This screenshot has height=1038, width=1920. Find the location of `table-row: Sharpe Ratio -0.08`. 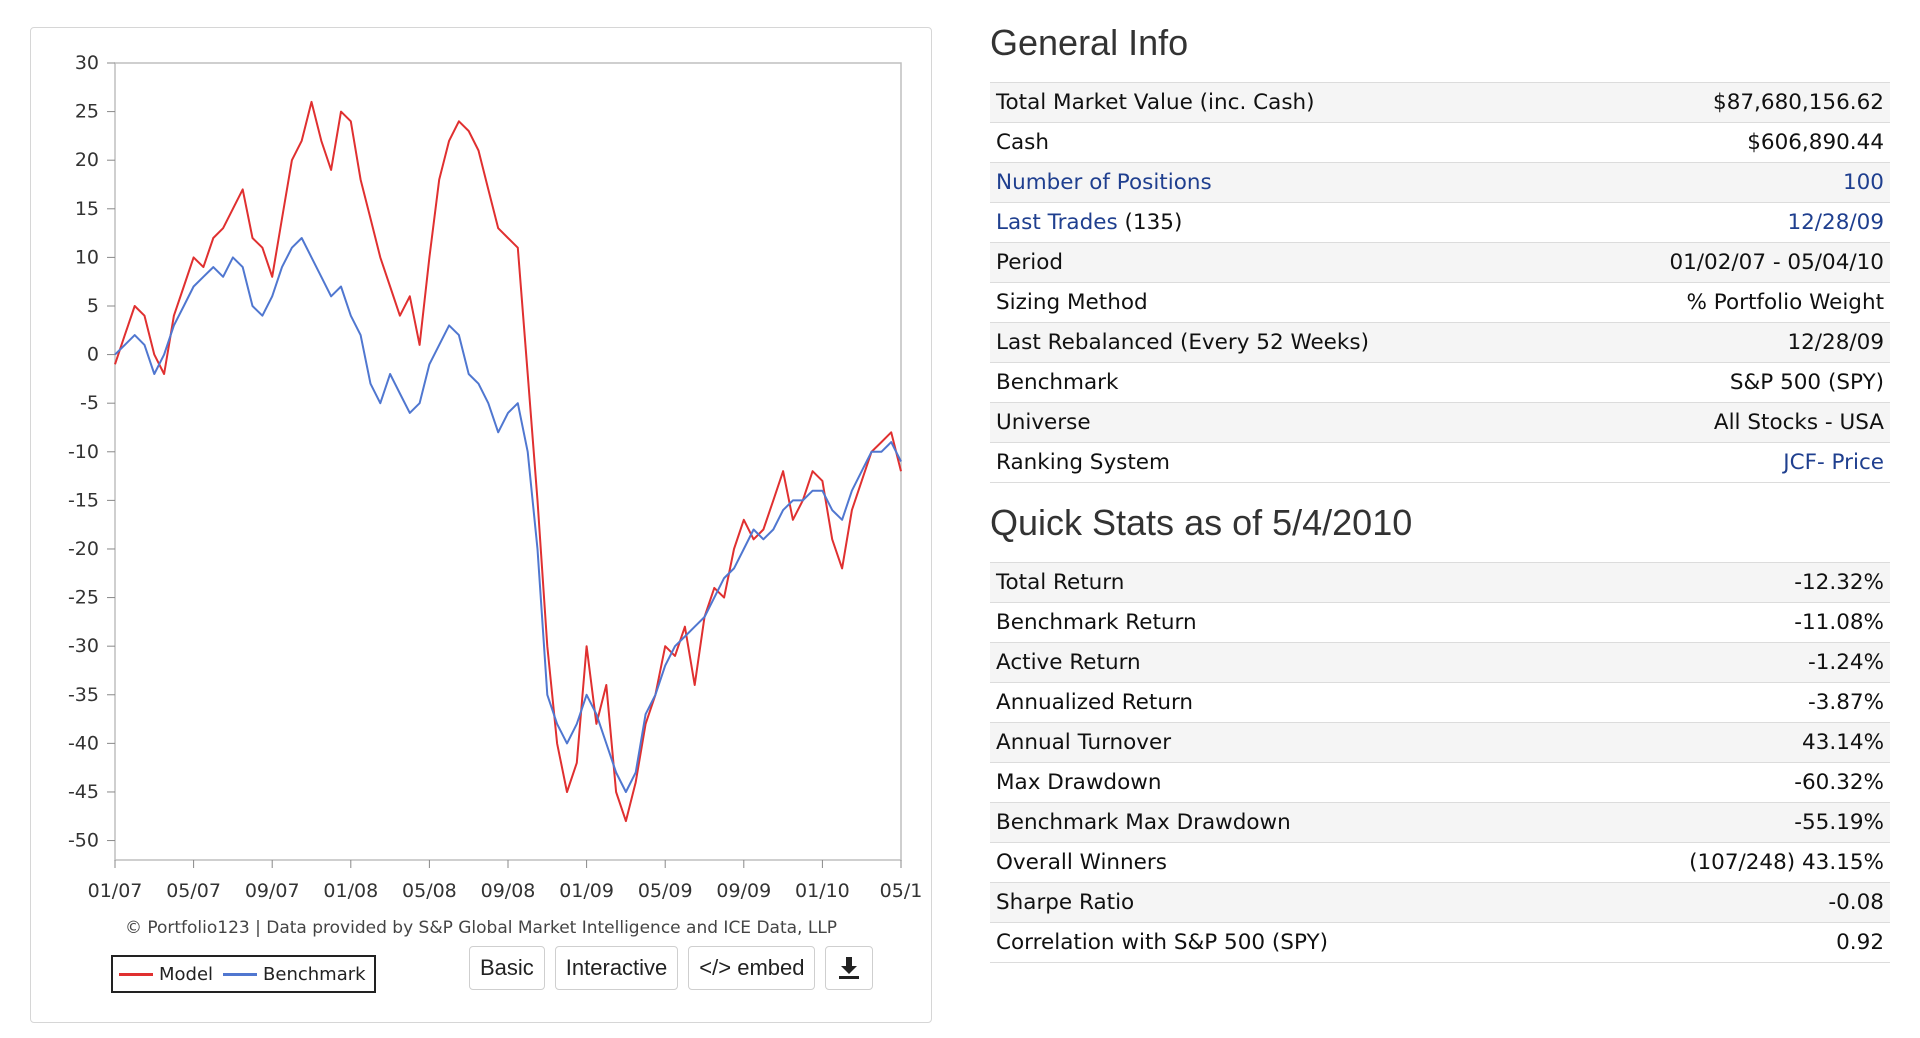

table-row: Sharpe Ratio -0.08 is located at coordinates (1440, 902).